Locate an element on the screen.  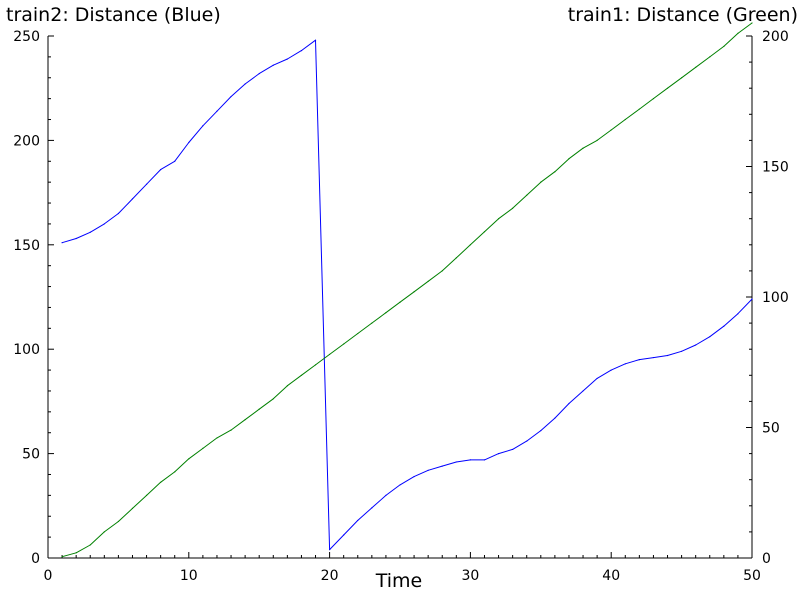
left-y-tick-label: 0 is located at coordinates (35, 559).